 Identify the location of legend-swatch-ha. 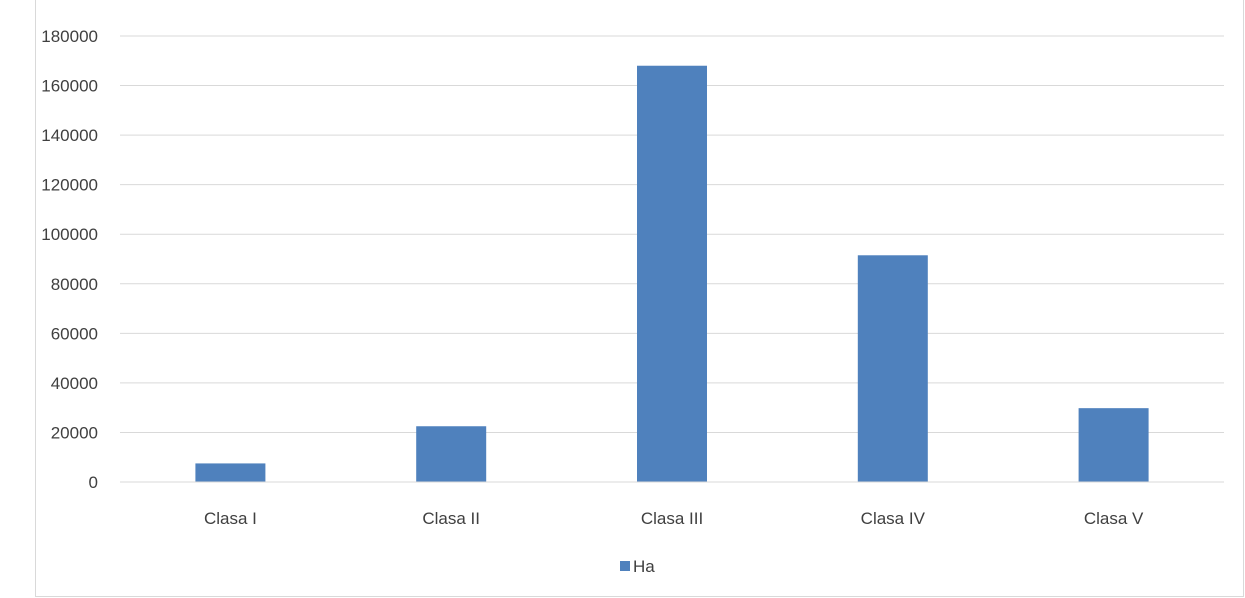
(625, 566).